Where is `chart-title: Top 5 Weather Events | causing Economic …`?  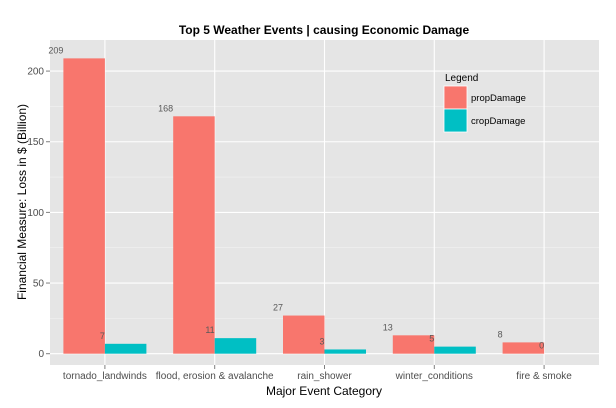 chart-title: Top 5 Weather Events | causing Economic … is located at coordinates (324, 30).